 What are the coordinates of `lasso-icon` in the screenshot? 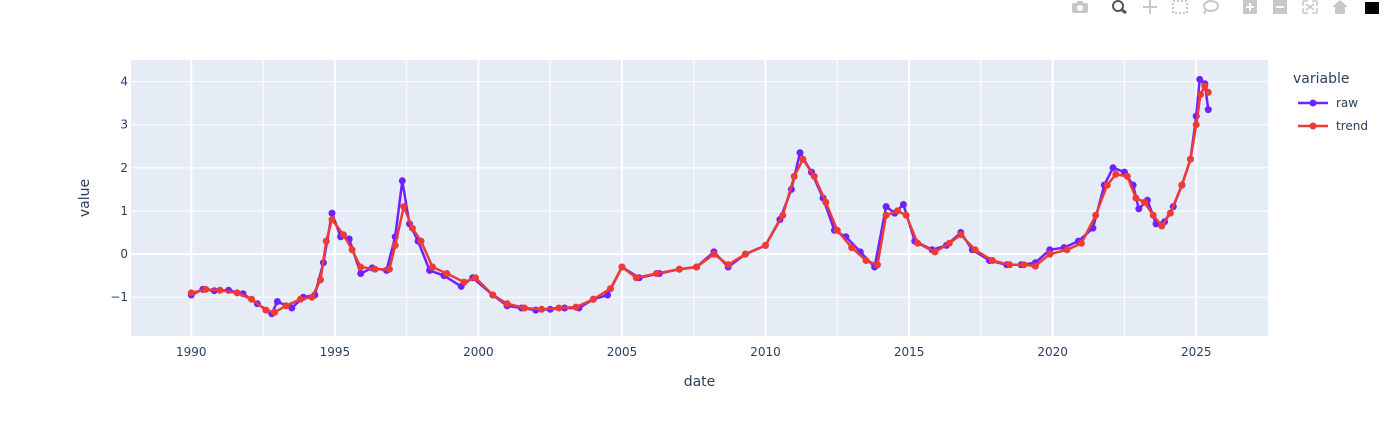 It's located at (1210, 7).